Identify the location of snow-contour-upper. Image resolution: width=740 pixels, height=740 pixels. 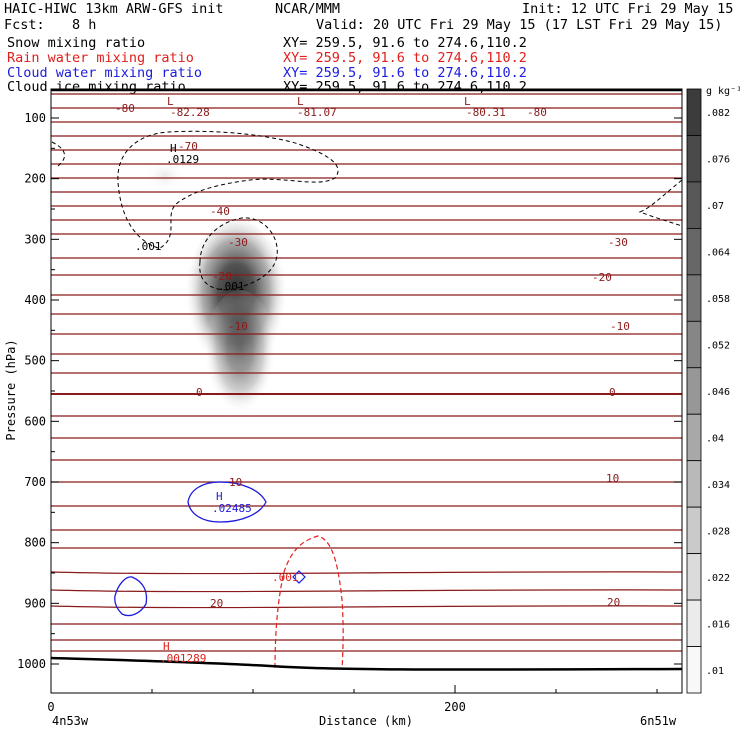
(228, 189).